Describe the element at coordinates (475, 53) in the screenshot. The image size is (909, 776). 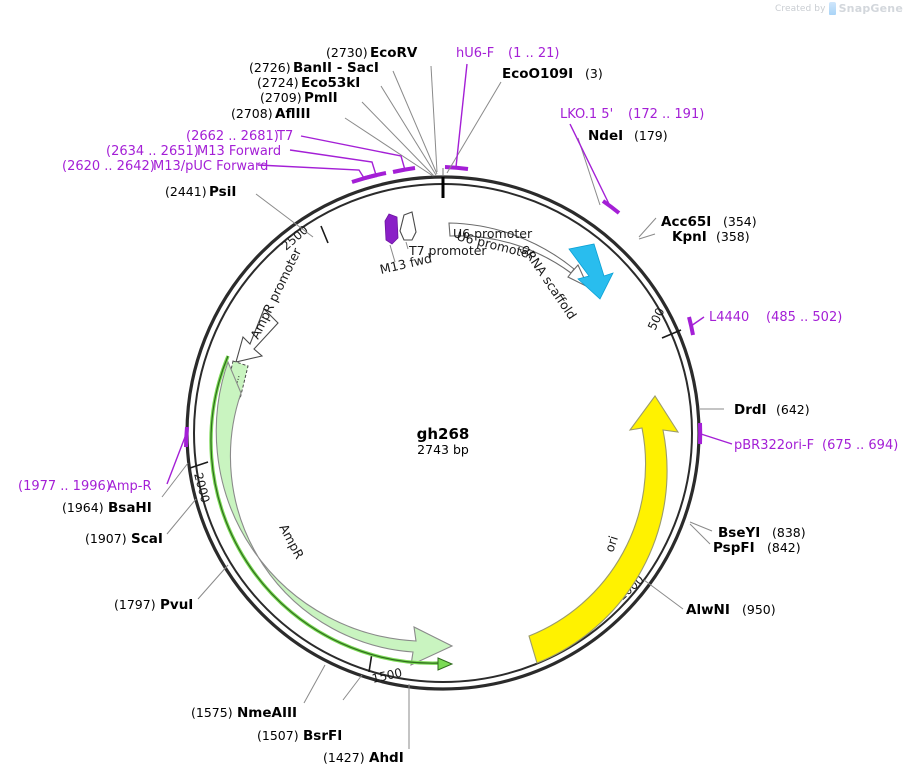
I see `primer-name: hU6-F` at that location.